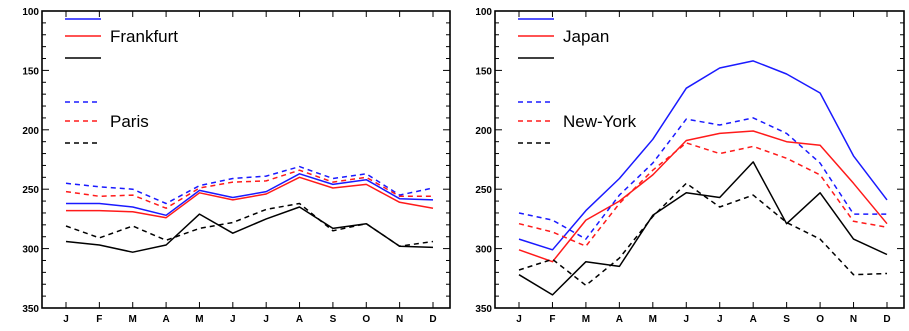 Image resolution: width=909 pixels, height=331 pixels. Describe the element at coordinates (600, 121) in the screenshot. I see `legend-label: New-York` at that location.